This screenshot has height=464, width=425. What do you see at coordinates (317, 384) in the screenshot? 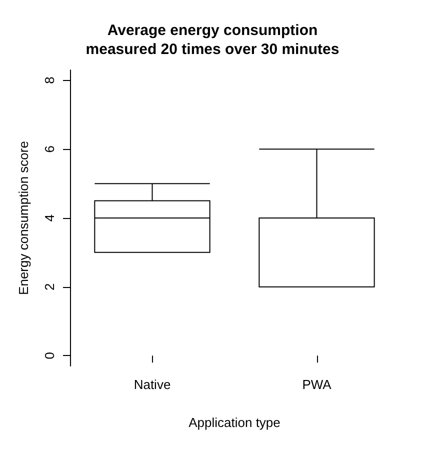
I see `x-tick-label: PWA` at bounding box center [317, 384].